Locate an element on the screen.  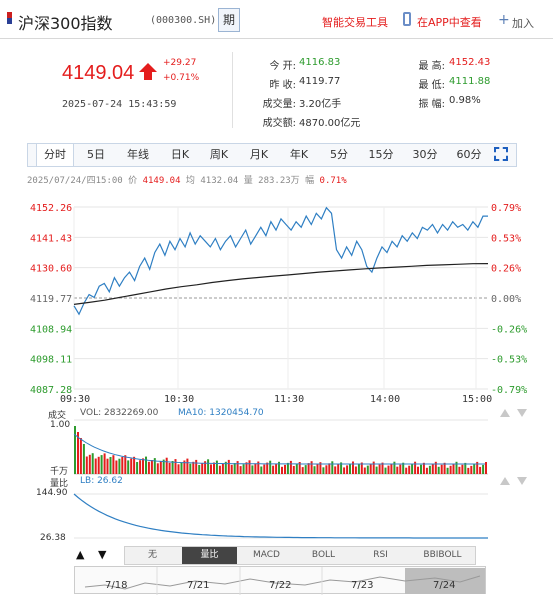
trading-tools-link: 智能交易工具 is located at coordinates (355, 22).